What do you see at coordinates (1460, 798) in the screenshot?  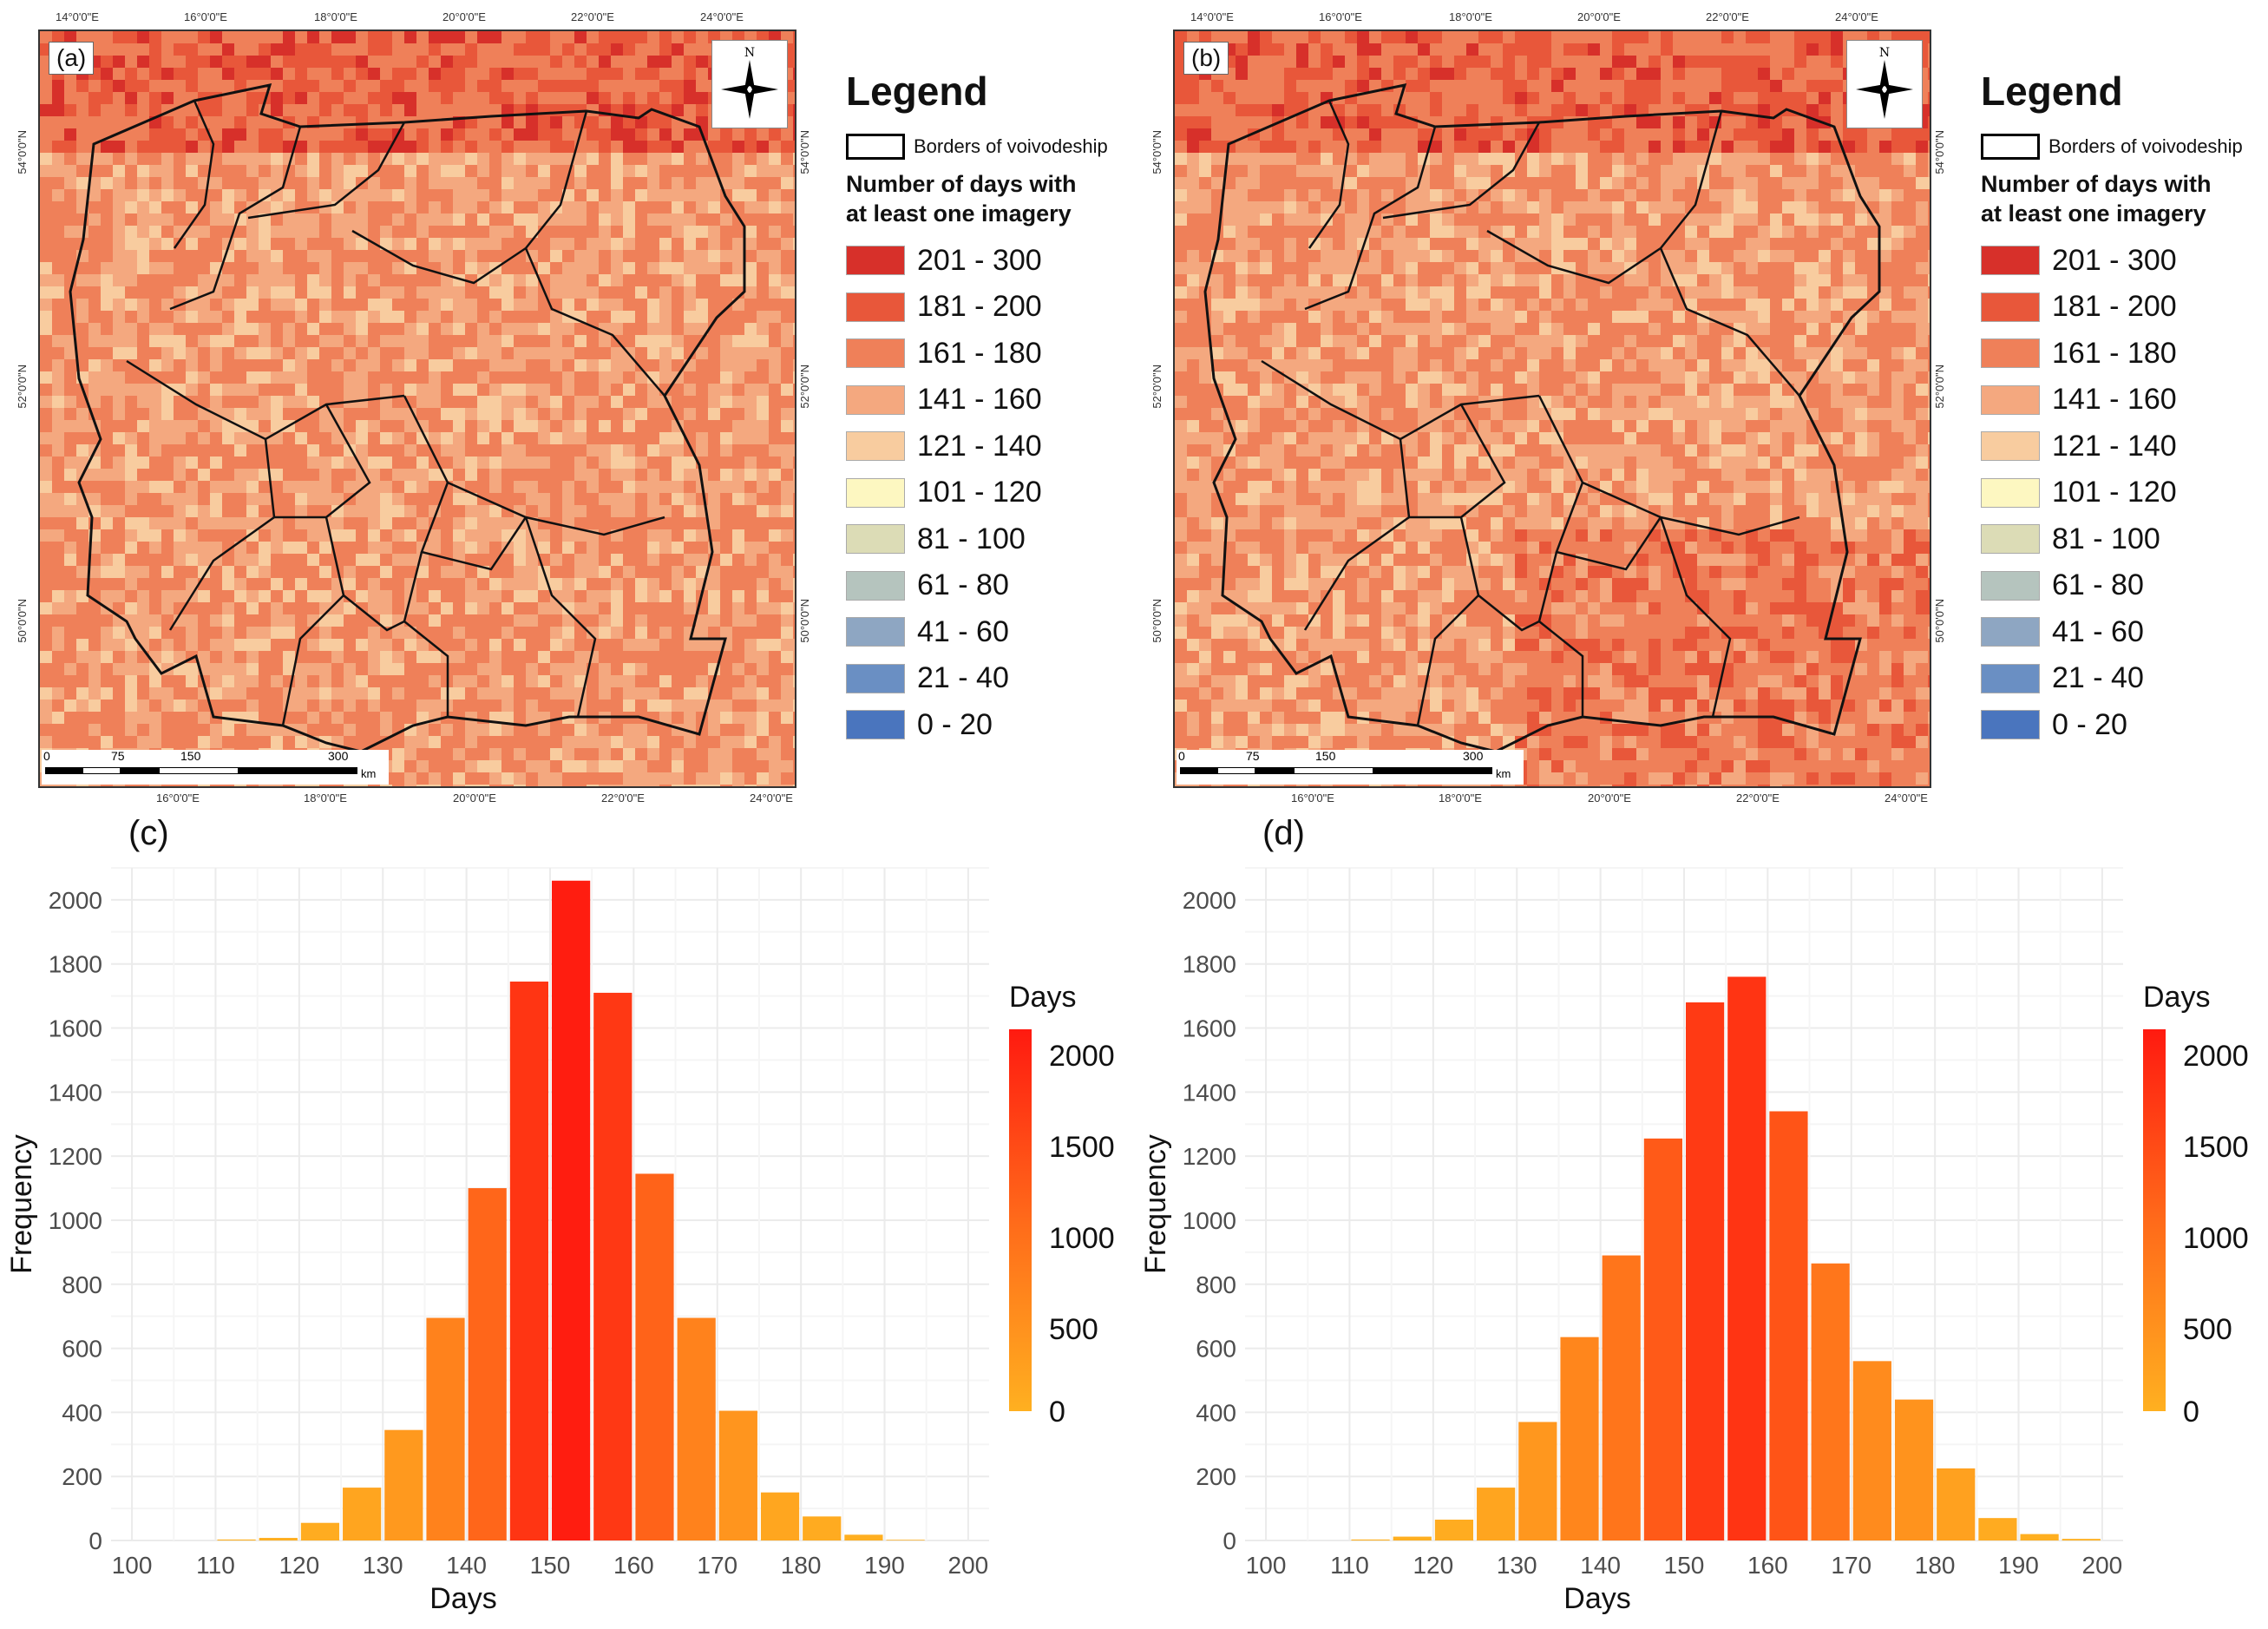 I see `bottom-tick: 18°0'0"E` at bounding box center [1460, 798].